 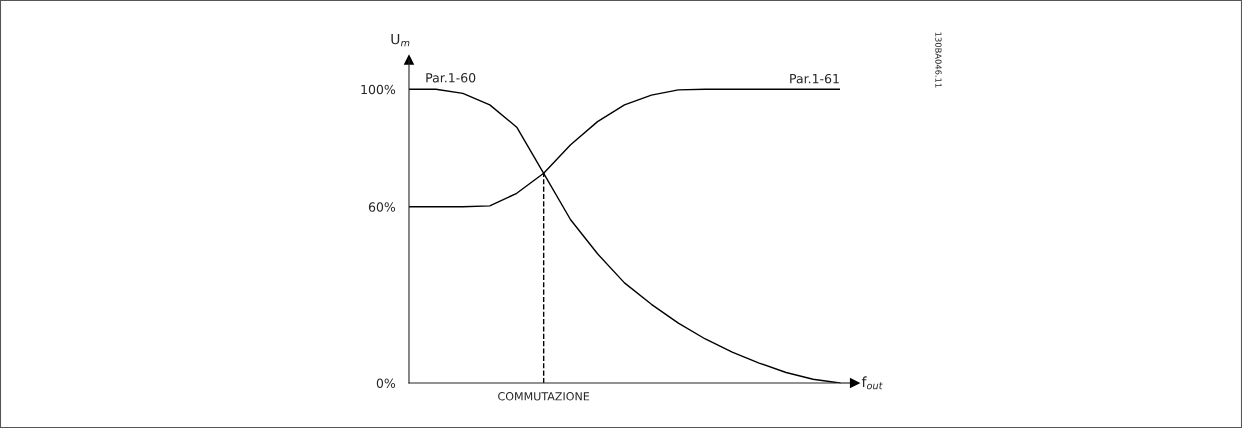 What do you see at coordinates (386, 383) in the screenshot?
I see `y-tick-label: 0%` at bounding box center [386, 383].